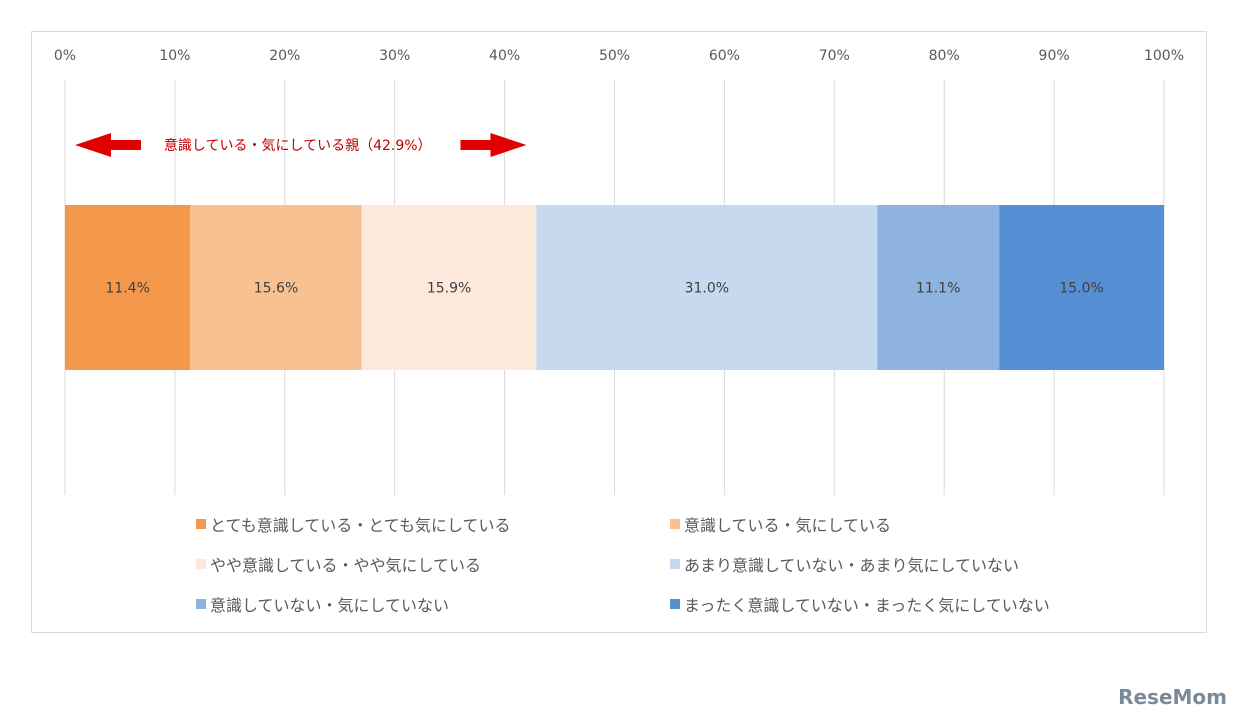 Image resolution: width=1239 pixels, height=719 pixels. I want to click on bar-data-label-4: 31.0%, so click(707, 289).